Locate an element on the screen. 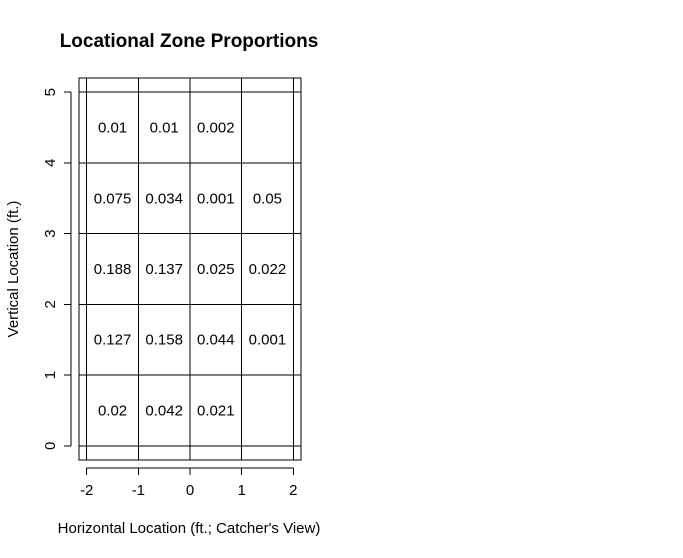  x-tick-label: -1 is located at coordinates (138, 490).